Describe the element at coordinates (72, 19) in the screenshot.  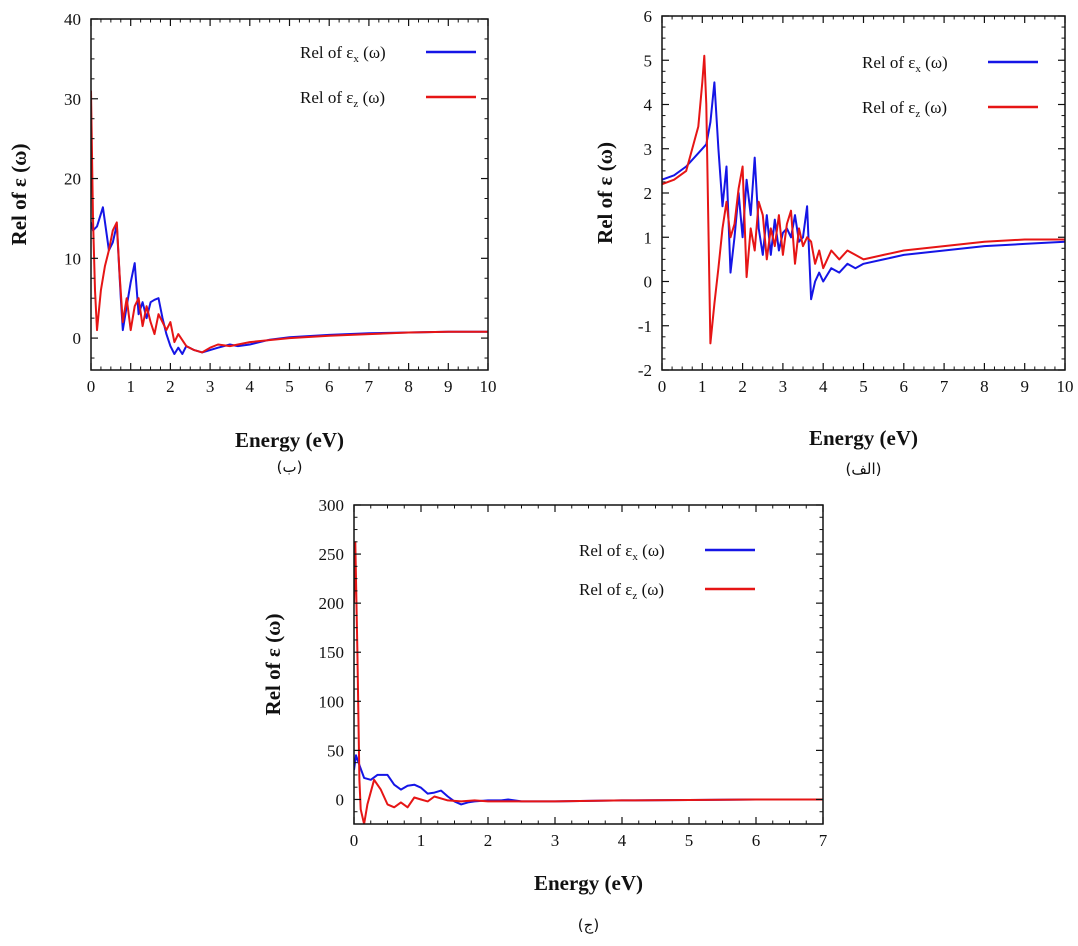
I see `y-tick-label: 40` at that location.